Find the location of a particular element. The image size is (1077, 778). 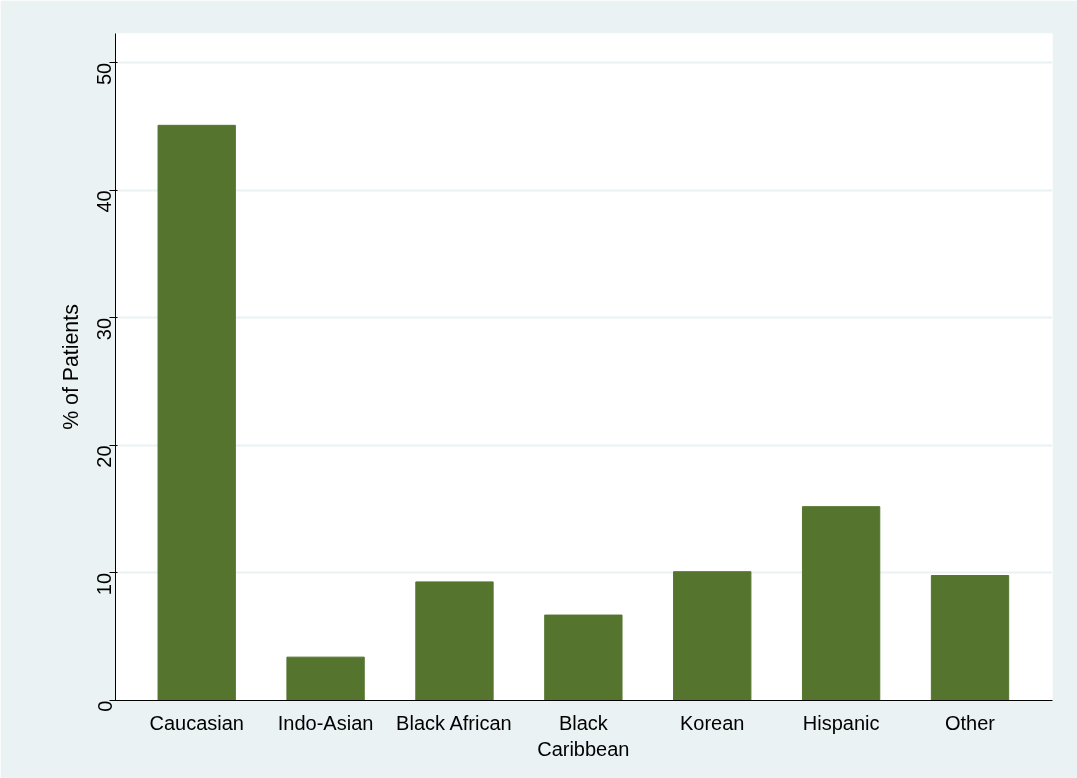

x-tick-label: Caucasian is located at coordinates (196, 722).